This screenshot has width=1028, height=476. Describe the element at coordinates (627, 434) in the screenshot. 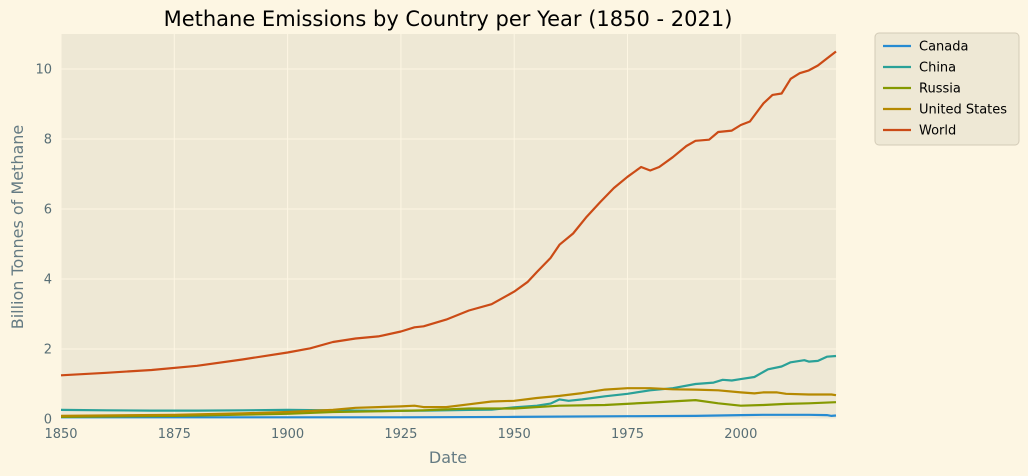

I see `x-tick-label: 1975` at that location.